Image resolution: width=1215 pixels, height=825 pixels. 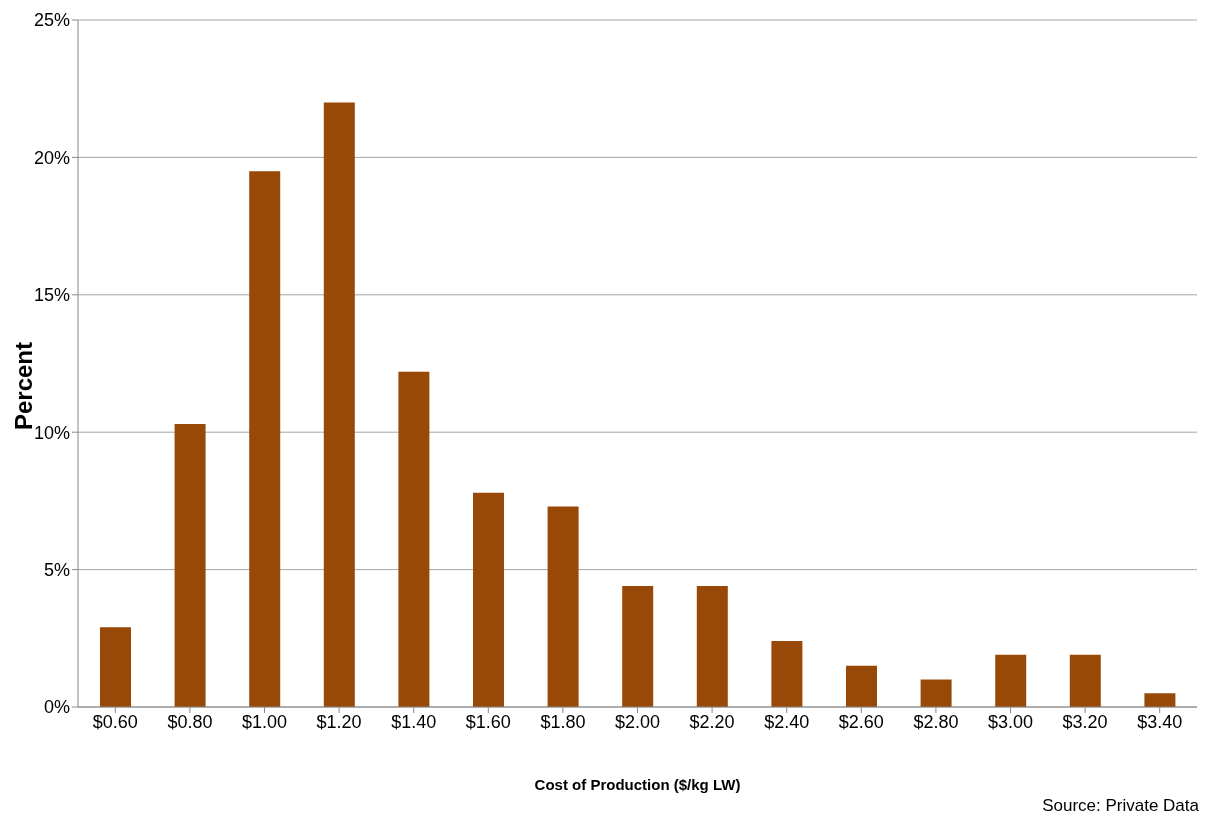 What do you see at coordinates (115, 721) in the screenshot?
I see `x-tick-label: $0.60` at bounding box center [115, 721].